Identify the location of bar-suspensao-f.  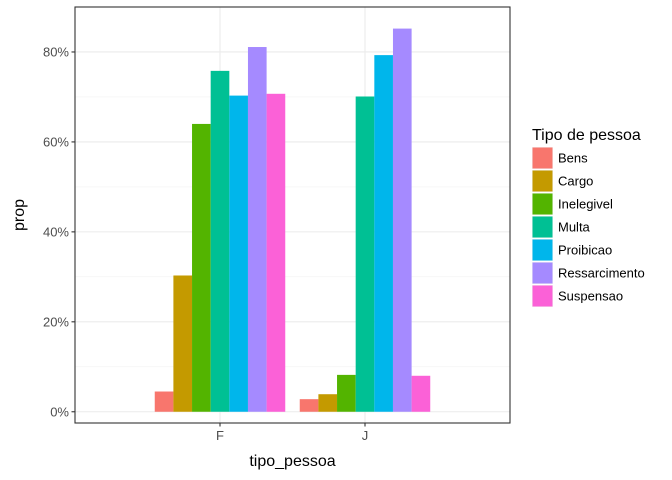
(276, 252).